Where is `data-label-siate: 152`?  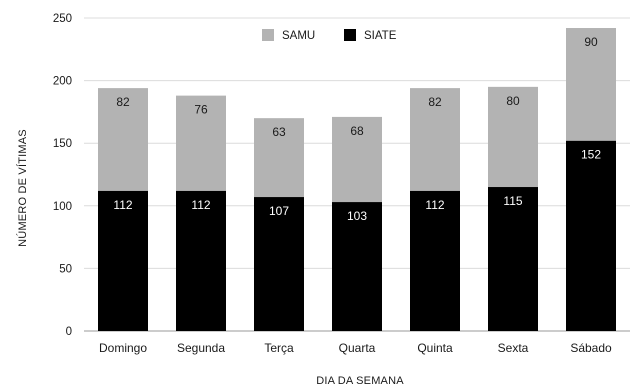
data-label-siate: 152 is located at coordinates (591, 155).